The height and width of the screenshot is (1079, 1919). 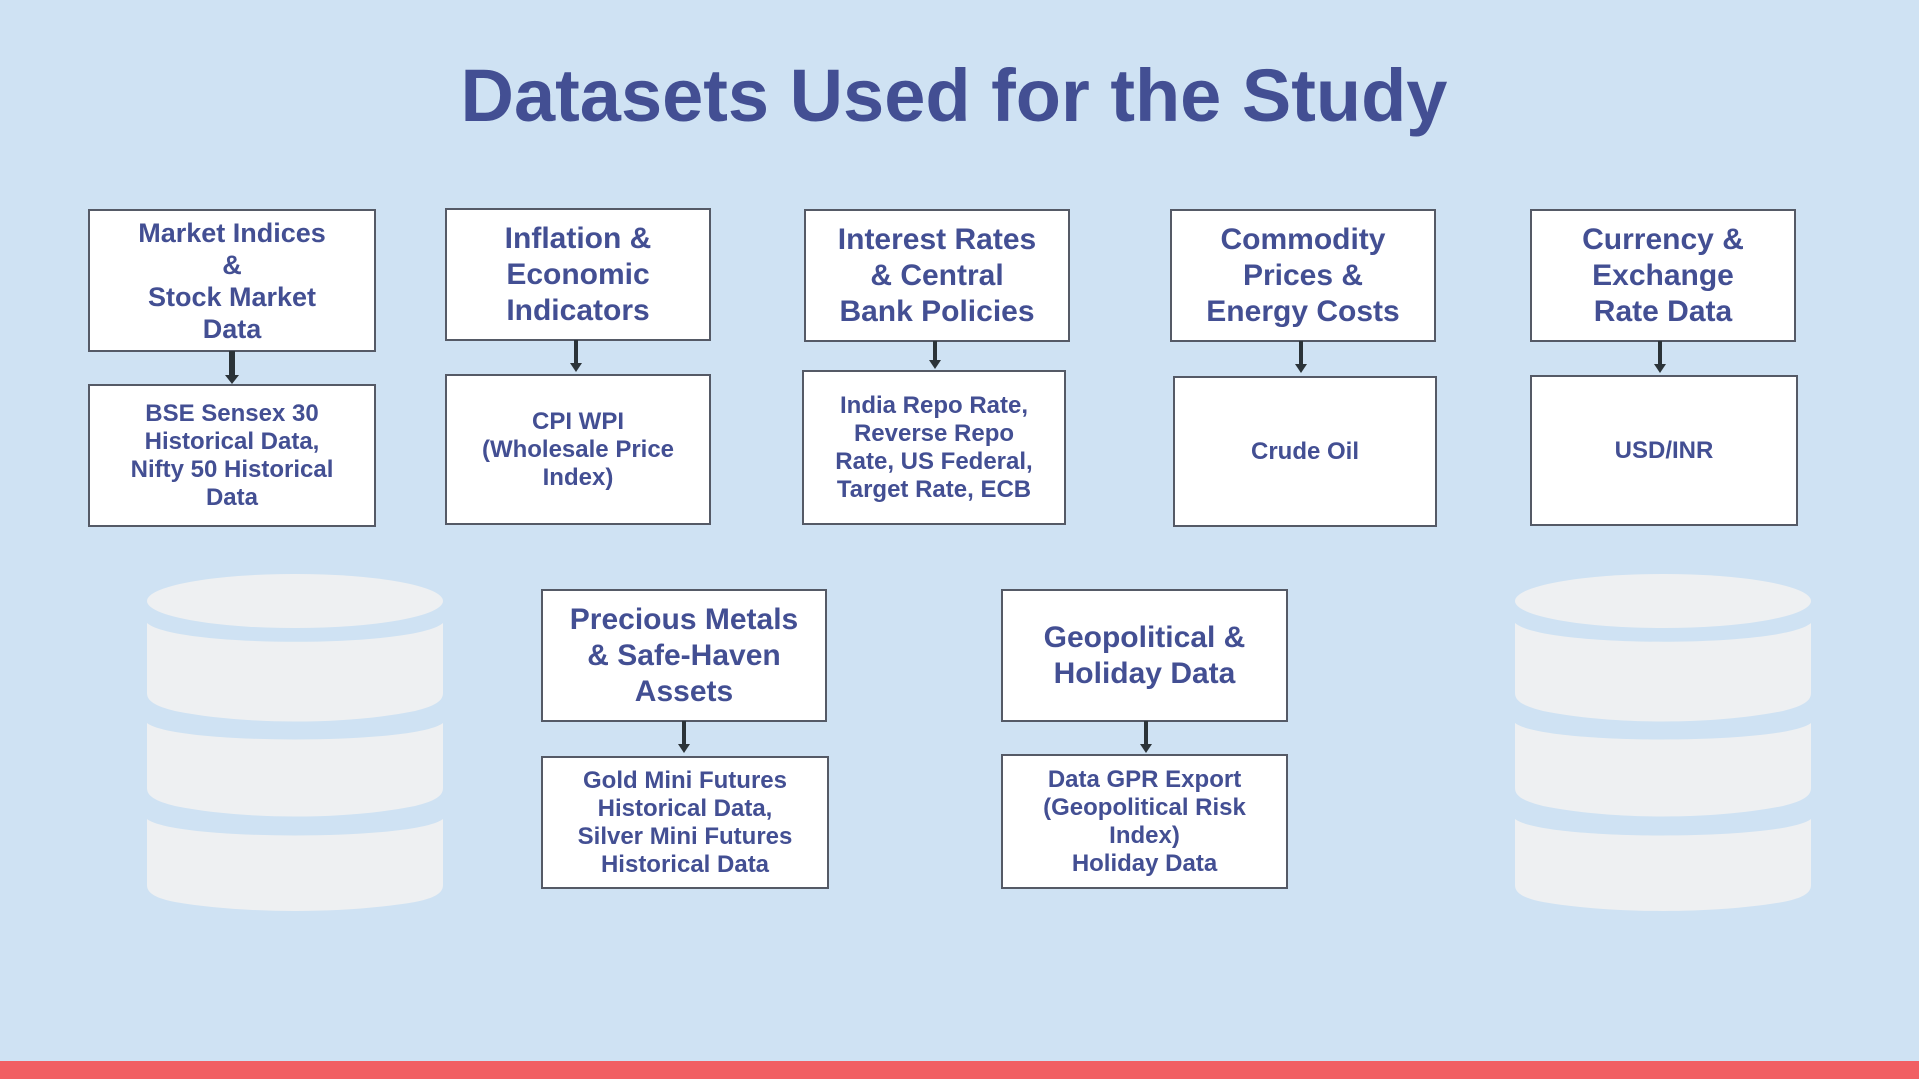 What do you see at coordinates (1144, 655) in the screenshot?
I see `heading-box-geopolitical: Geopolitical & Holiday Data` at bounding box center [1144, 655].